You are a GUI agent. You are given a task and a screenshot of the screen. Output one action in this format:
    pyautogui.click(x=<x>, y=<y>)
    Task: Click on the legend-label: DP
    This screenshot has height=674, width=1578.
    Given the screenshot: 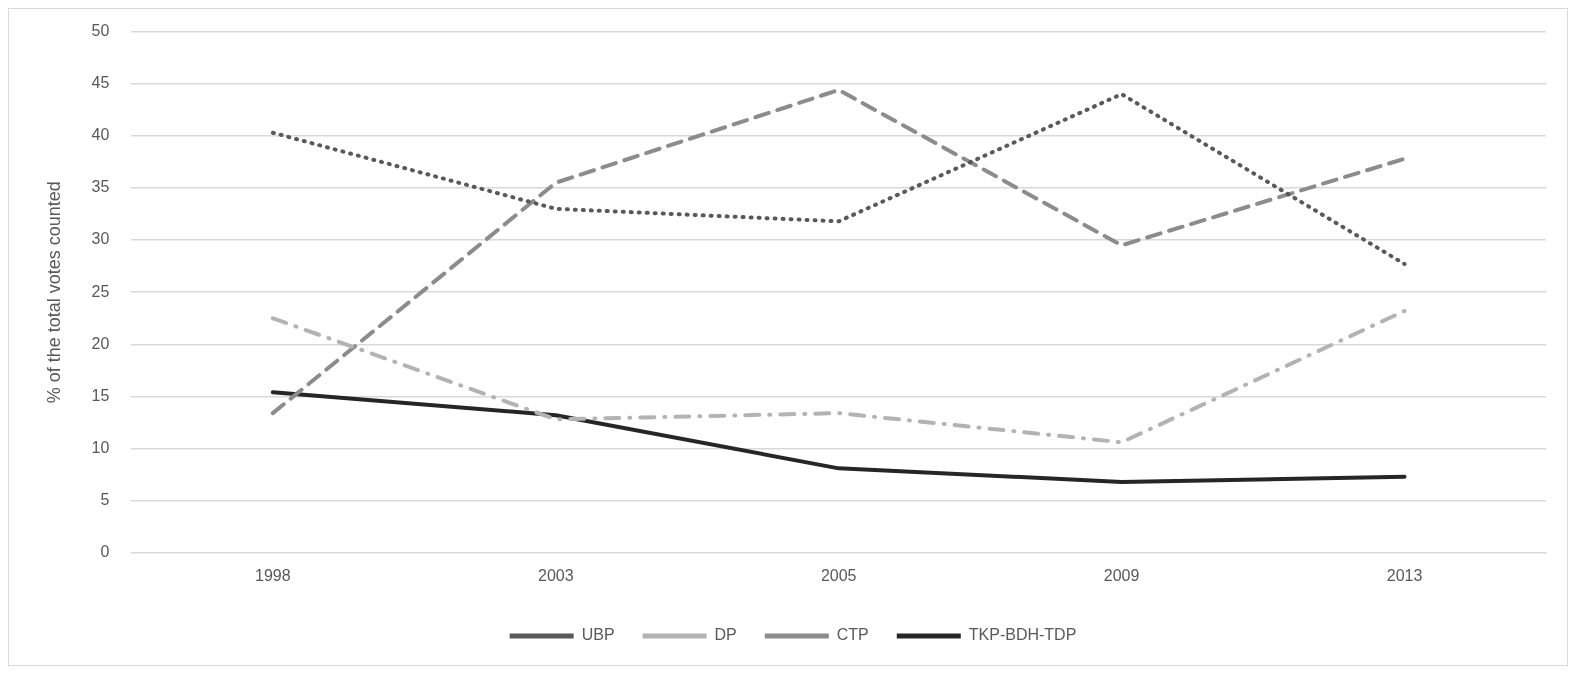 What is the action you would take?
    pyautogui.click(x=725, y=635)
    